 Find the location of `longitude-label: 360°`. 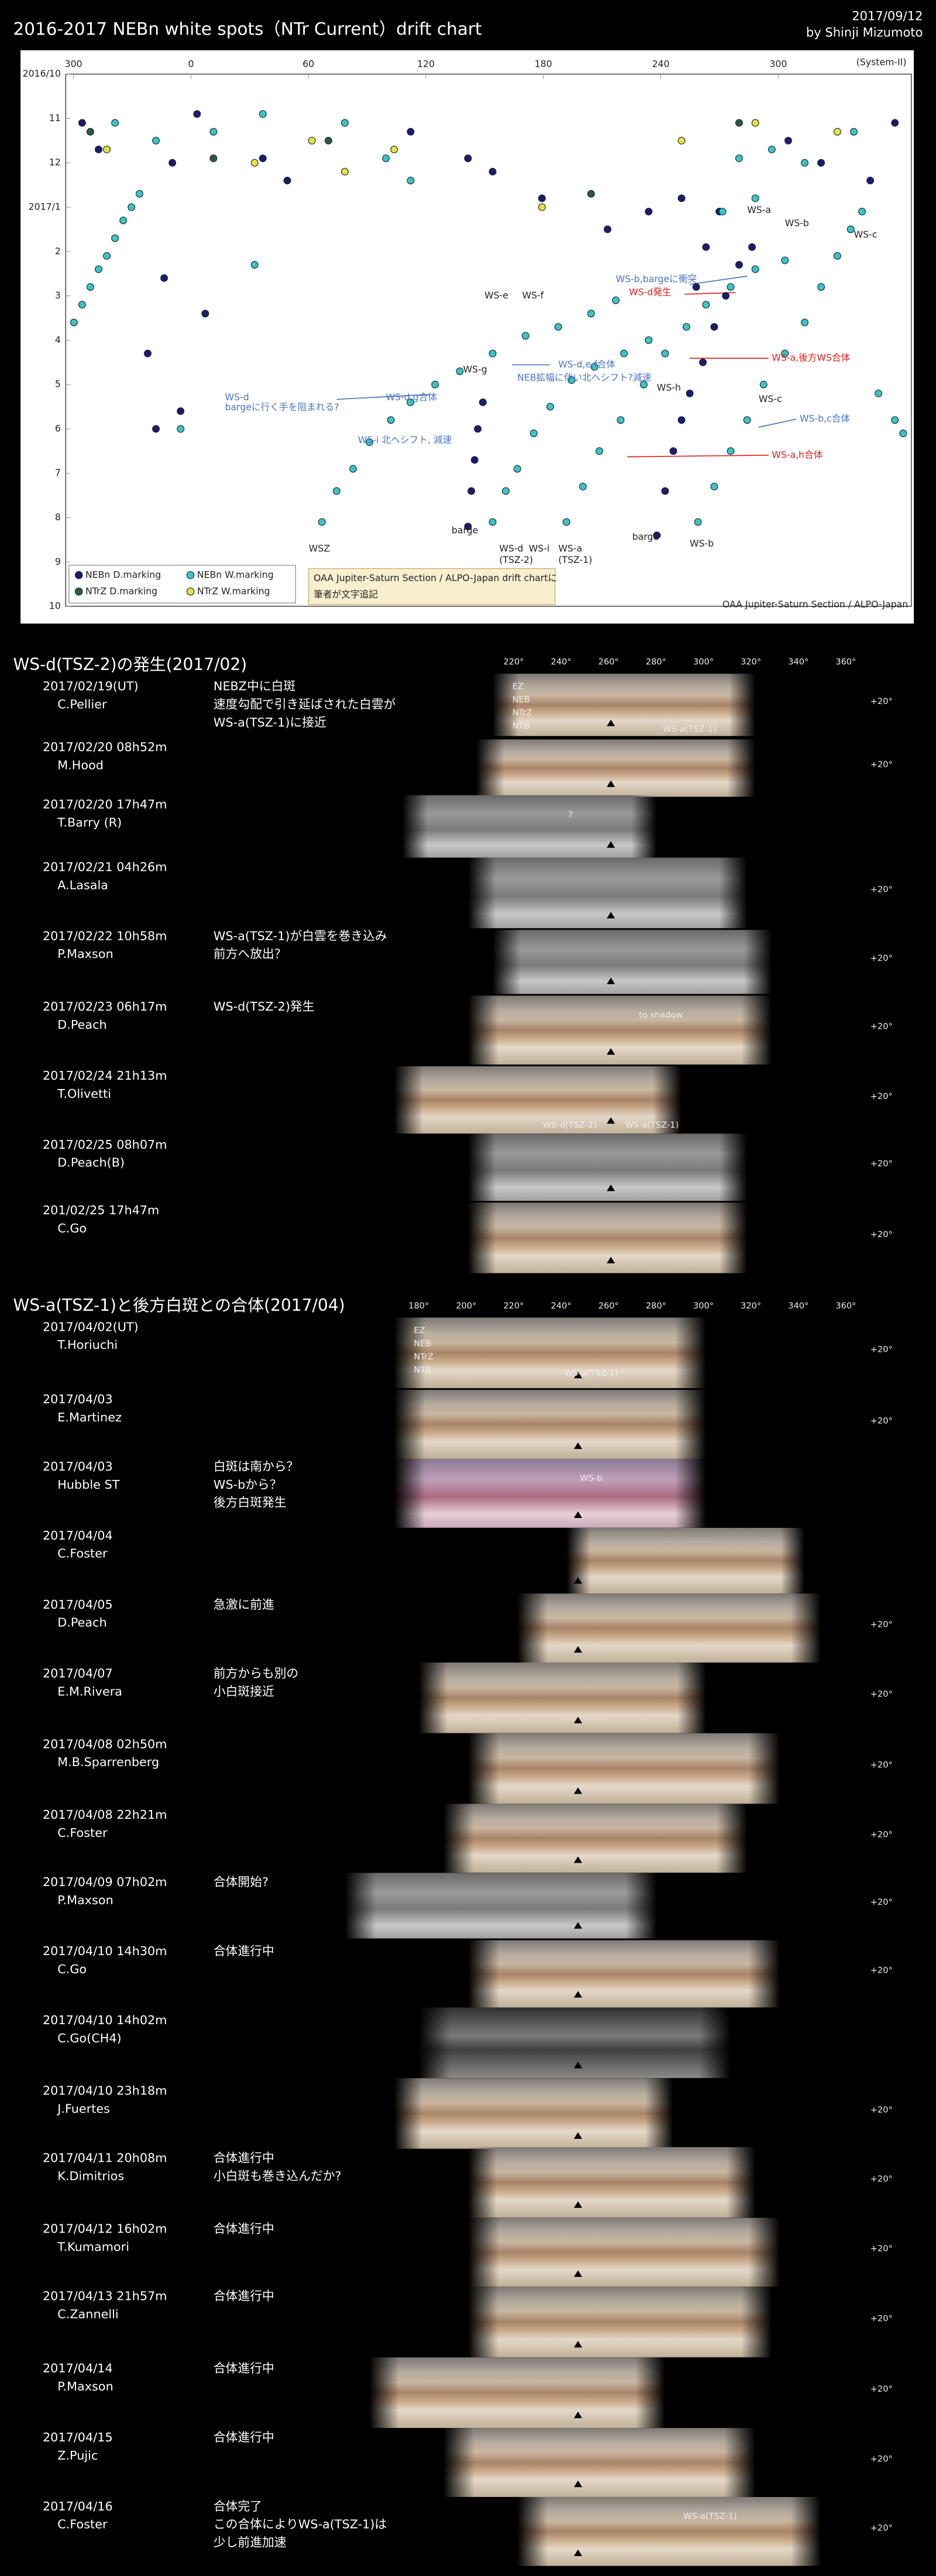

longitude-label: 360° is located at coordinates (845, 662).